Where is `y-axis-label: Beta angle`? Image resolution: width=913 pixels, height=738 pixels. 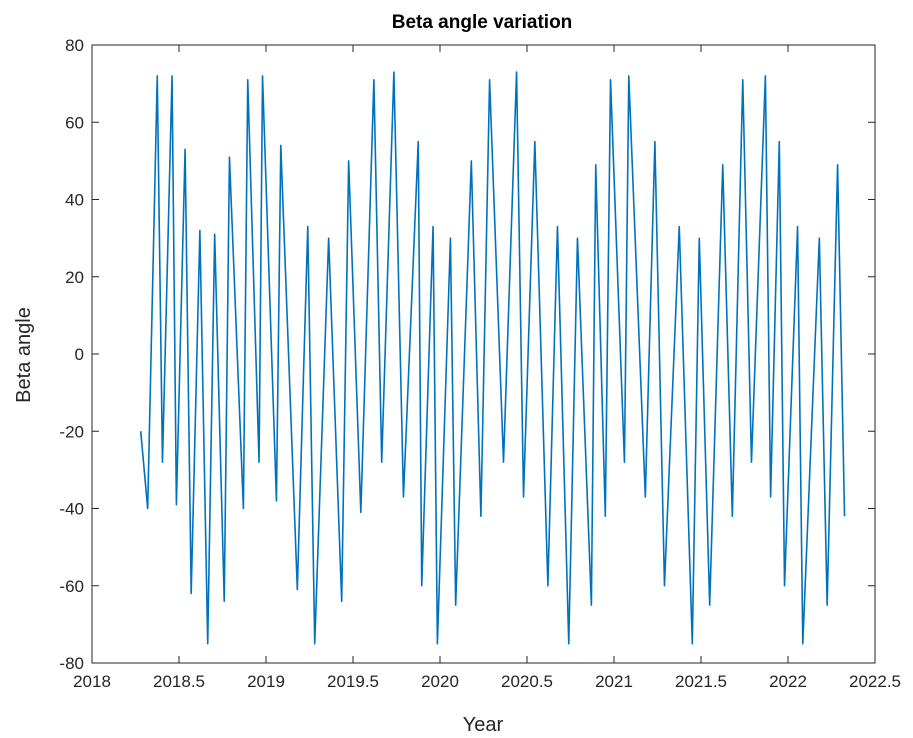 y-axis-label: Beta angle is located at coordinates (24, 355).